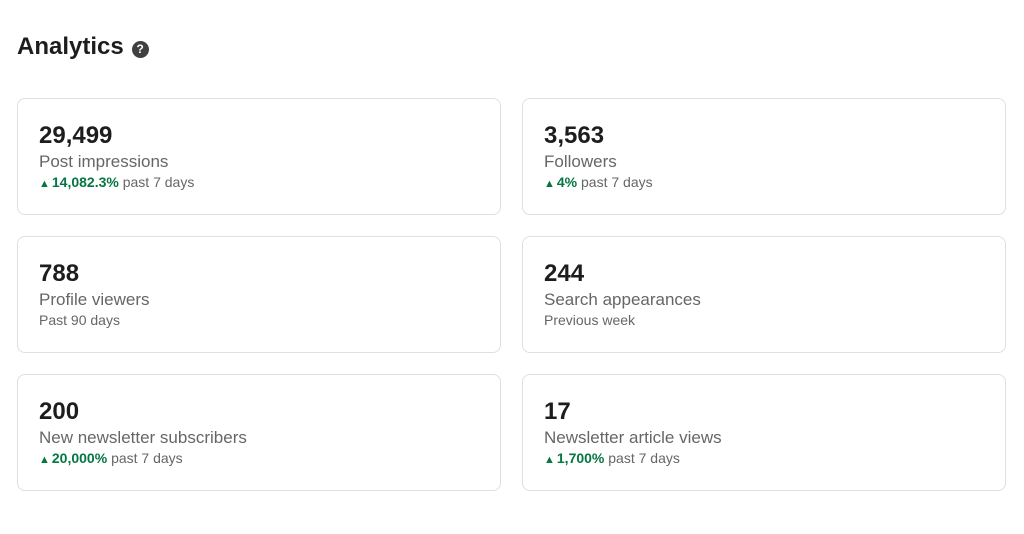 The width and height of the screenshot is (1024, 534). Describe the element at coordinates (76, 135) in the screenshot. I see `card-value: 29,499` at that location.